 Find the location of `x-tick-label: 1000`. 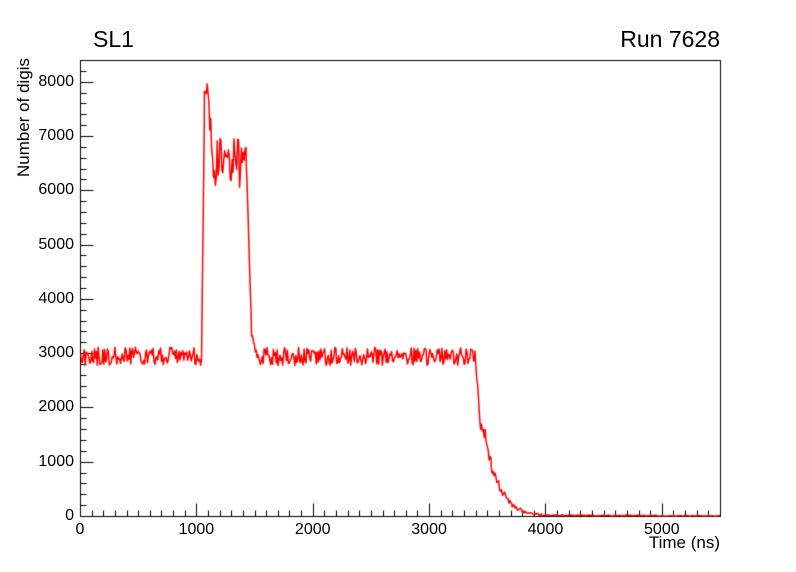

x-tick-label: 1000 is located at coordinates (196, 529).